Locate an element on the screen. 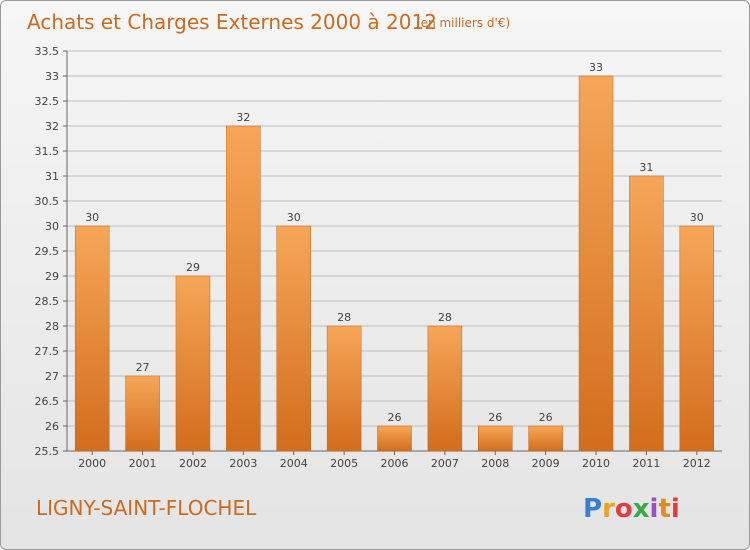 Image resolution: width=750 pixels, height=550 pixels. y-tick-label: 28 is located at coordinates (52, 326).